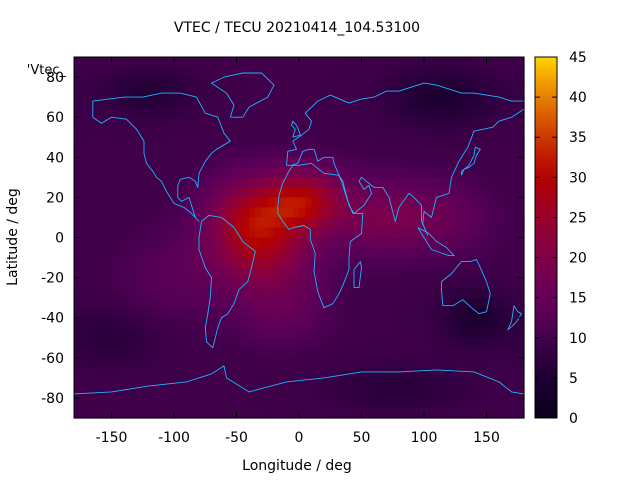 This screenshot has height=480, width=640. What do you see at coordinates (514, 318) in the screenshot?
I see `coast-new-zealand` at bounding box center [514, 318].